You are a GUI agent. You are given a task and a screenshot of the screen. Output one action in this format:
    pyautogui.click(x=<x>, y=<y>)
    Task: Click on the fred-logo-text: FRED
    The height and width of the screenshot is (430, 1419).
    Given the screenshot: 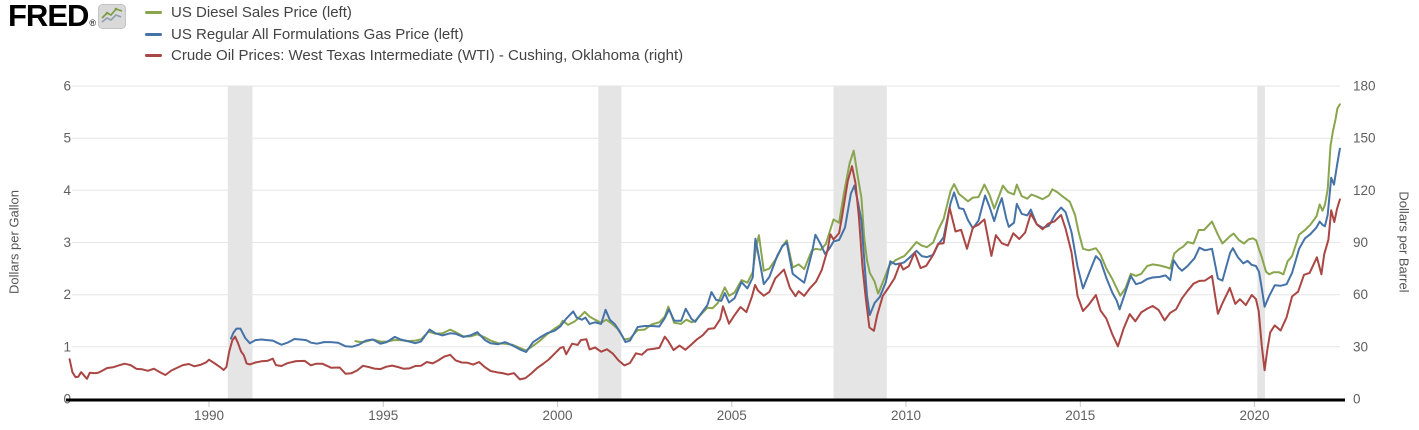 What is the action you would take?
    pyautogui.click(x=48, y=16)
    